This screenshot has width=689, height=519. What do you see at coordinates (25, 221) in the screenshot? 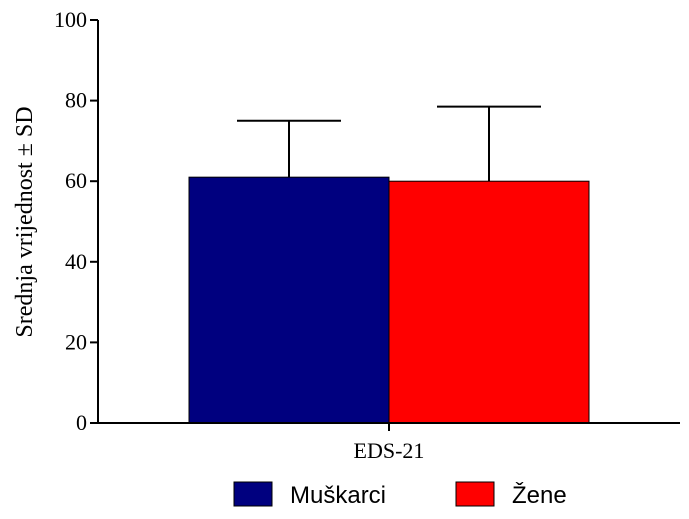
I see `y-axis-title: Srednja vrijednost ± SD` at bounding box center [25, 221].